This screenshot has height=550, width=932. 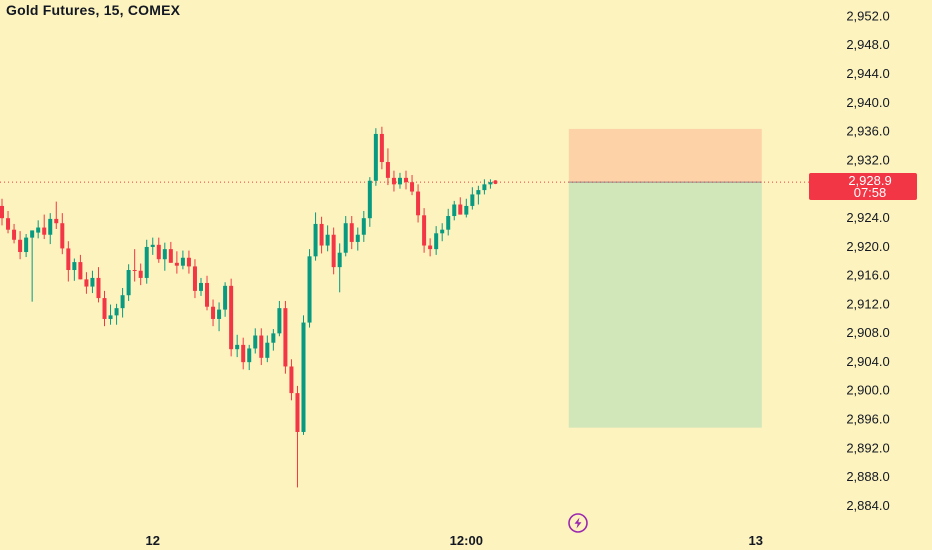 What do you see at coordinates (867, 102) in the screenshot?
I see `y-tick-label: 2,940.0` at bounding box center [867, 102].